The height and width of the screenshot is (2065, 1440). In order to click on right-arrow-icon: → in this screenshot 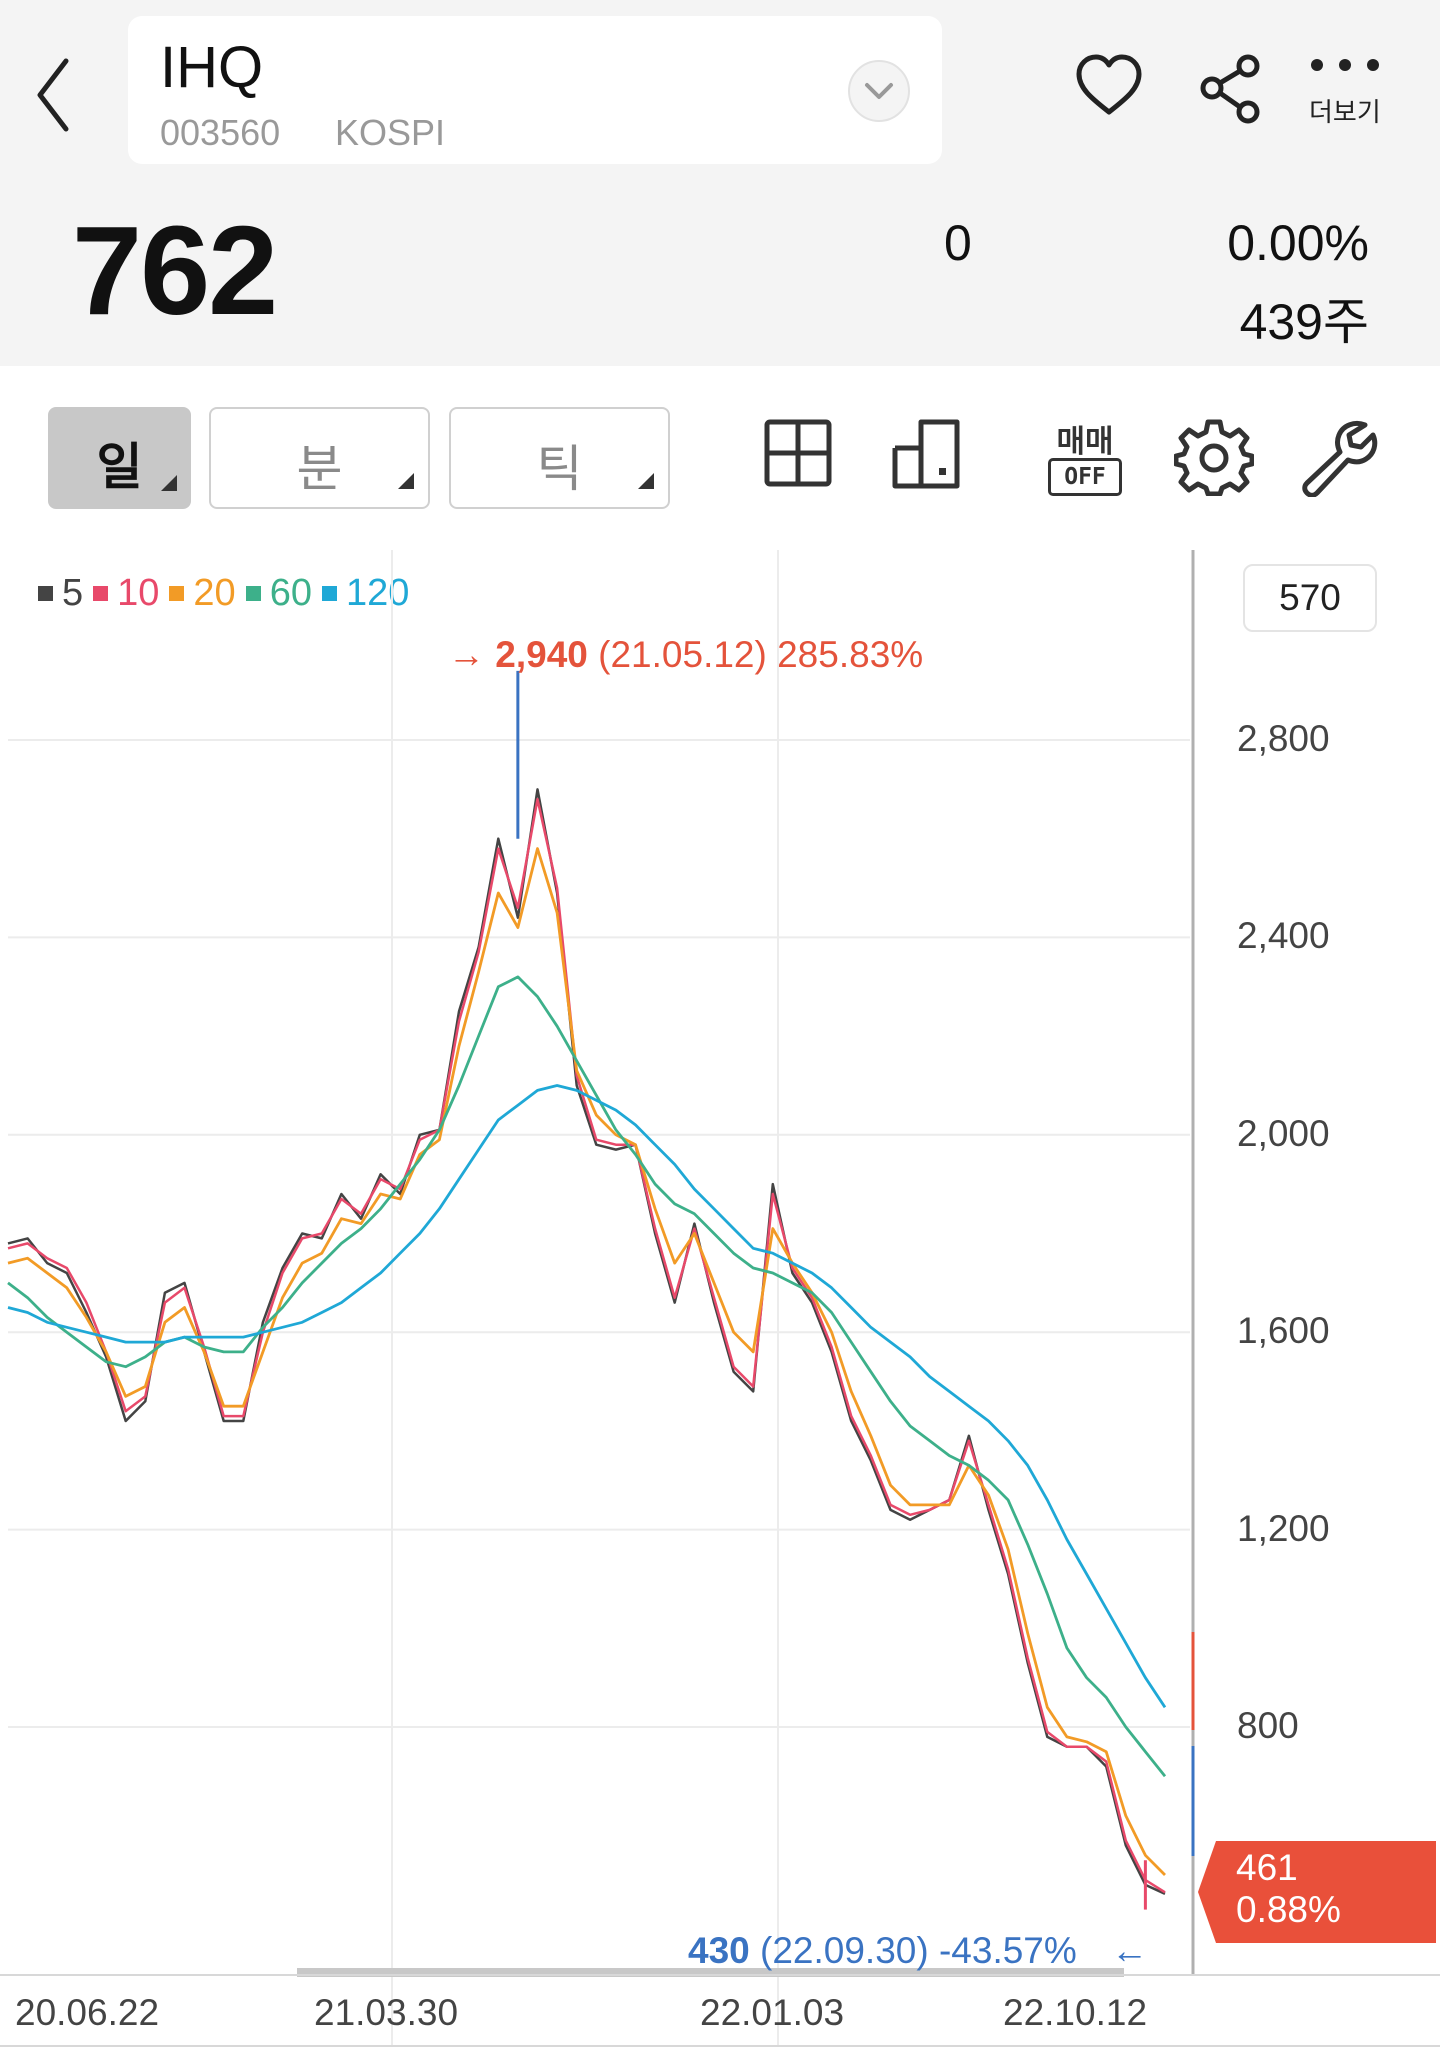, I will do `click(466, 654)`.